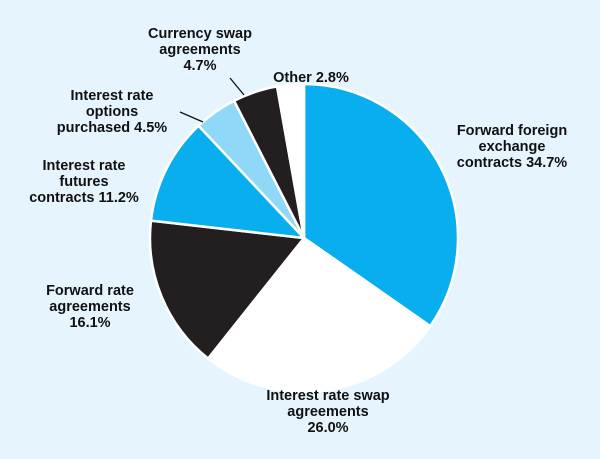  What do you see at coordinates (381, 205) in the screenshot?
I see `pie-slice-forward-foreign-exchange-contracts` at bounding box center [381, 205].